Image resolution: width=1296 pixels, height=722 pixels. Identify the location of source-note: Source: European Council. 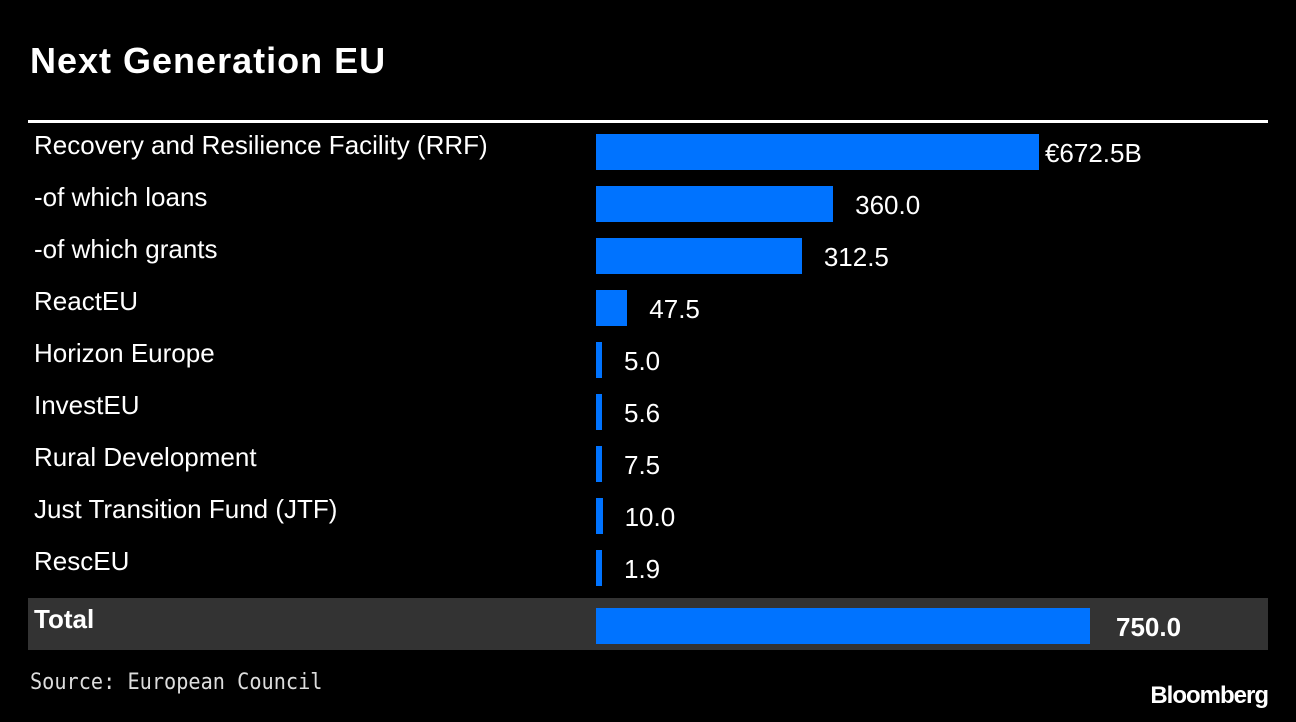
(176, 682).